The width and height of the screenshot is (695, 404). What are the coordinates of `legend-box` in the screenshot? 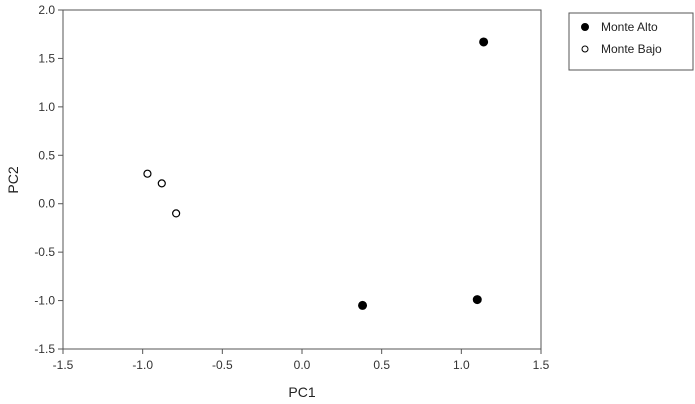 It's located at (631, 41).